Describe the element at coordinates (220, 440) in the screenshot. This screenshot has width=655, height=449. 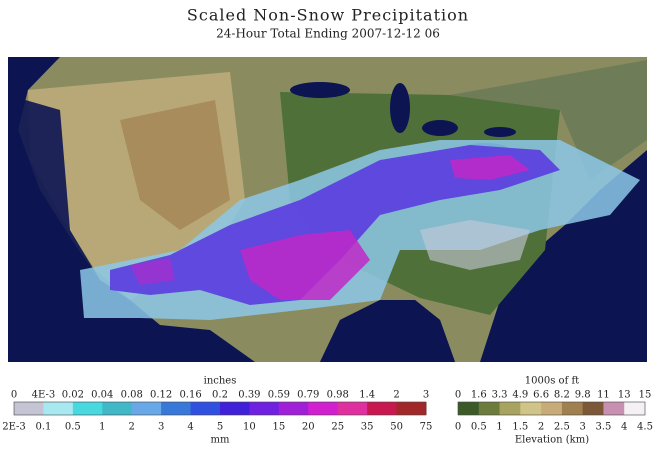
I see `legend-title: mm` at that location.